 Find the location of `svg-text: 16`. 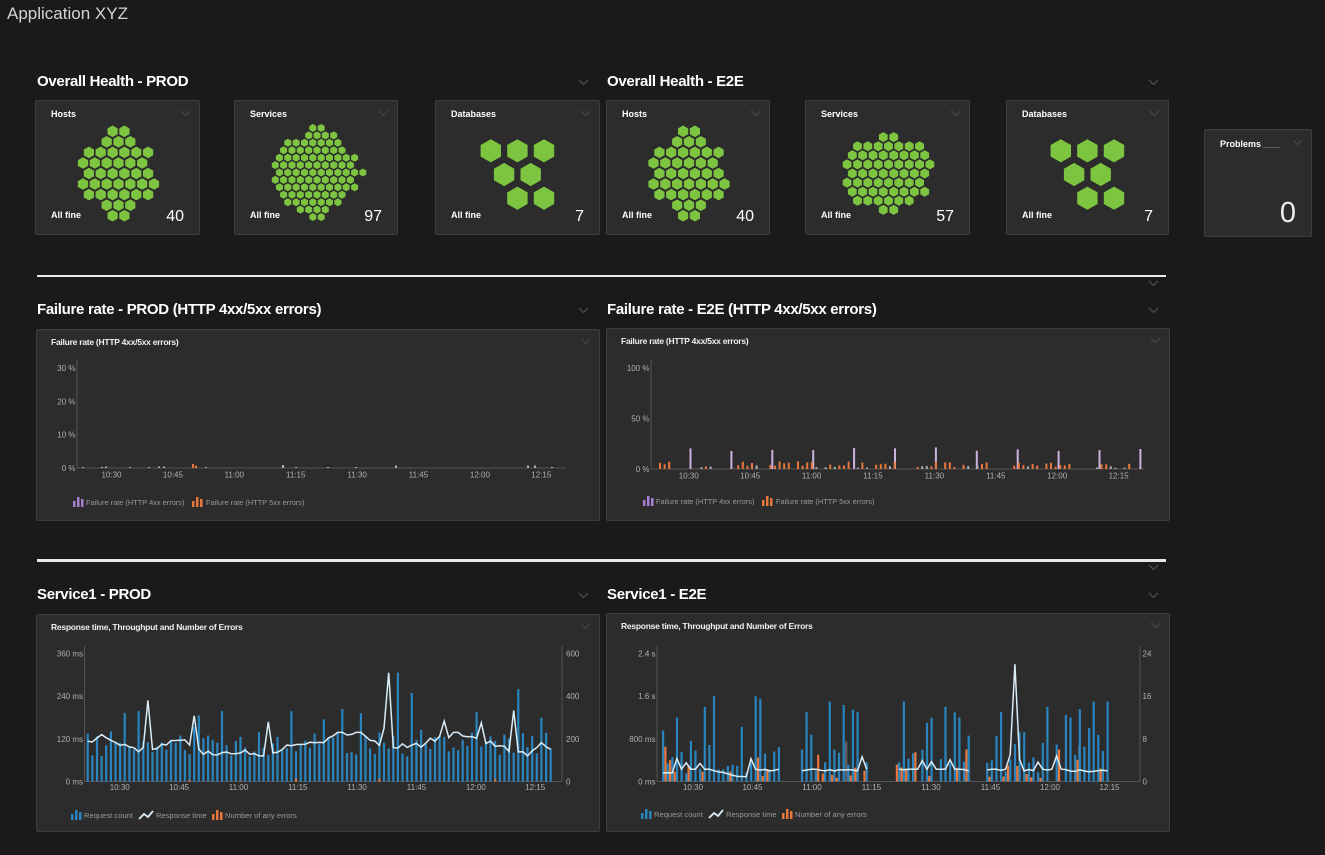

svg-text: 16 is located at coordinates (1147, 696).